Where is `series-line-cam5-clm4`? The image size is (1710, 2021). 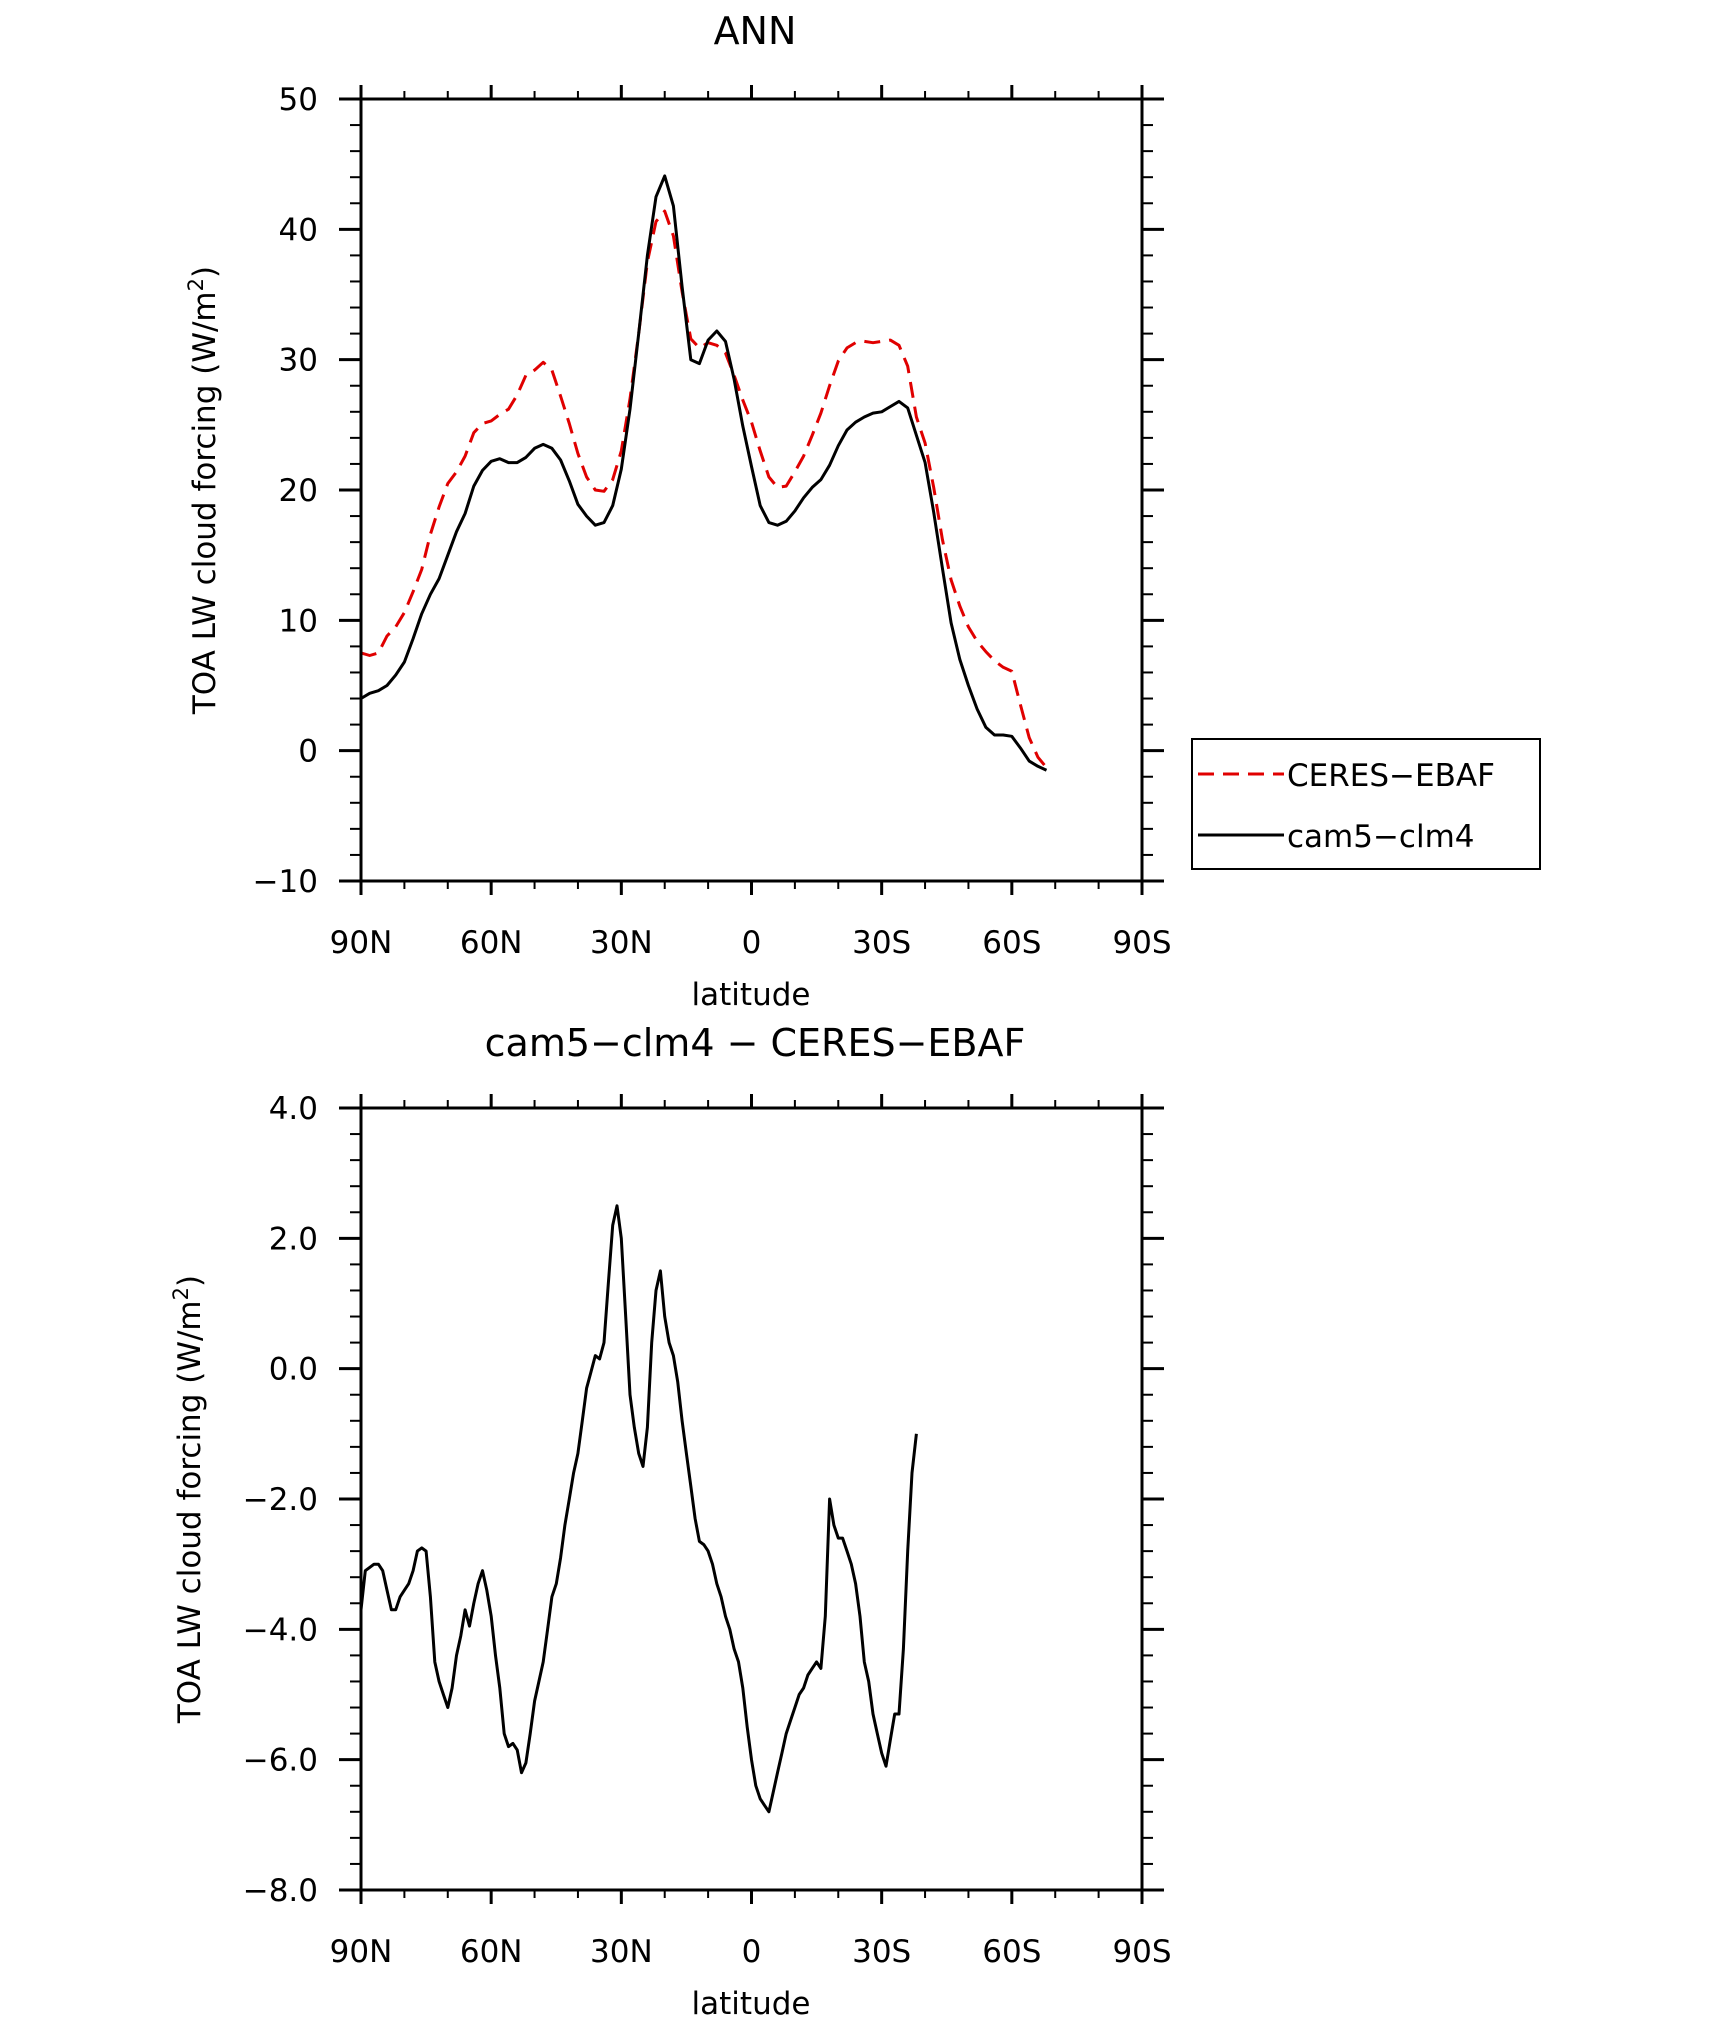 series-line-cam5-clm4 is located at coordinates (704, 473).